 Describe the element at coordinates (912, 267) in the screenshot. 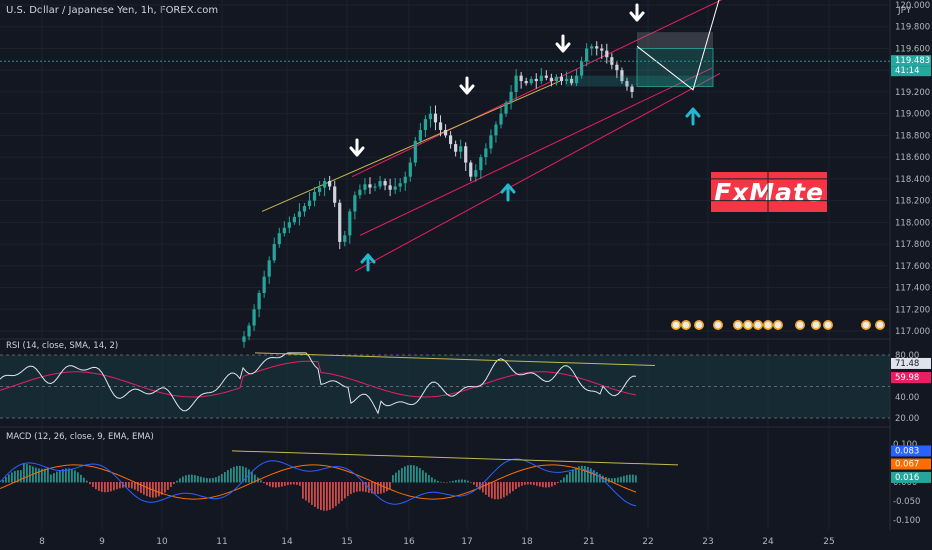

I see `price-tick-label: 117.600` at that location.